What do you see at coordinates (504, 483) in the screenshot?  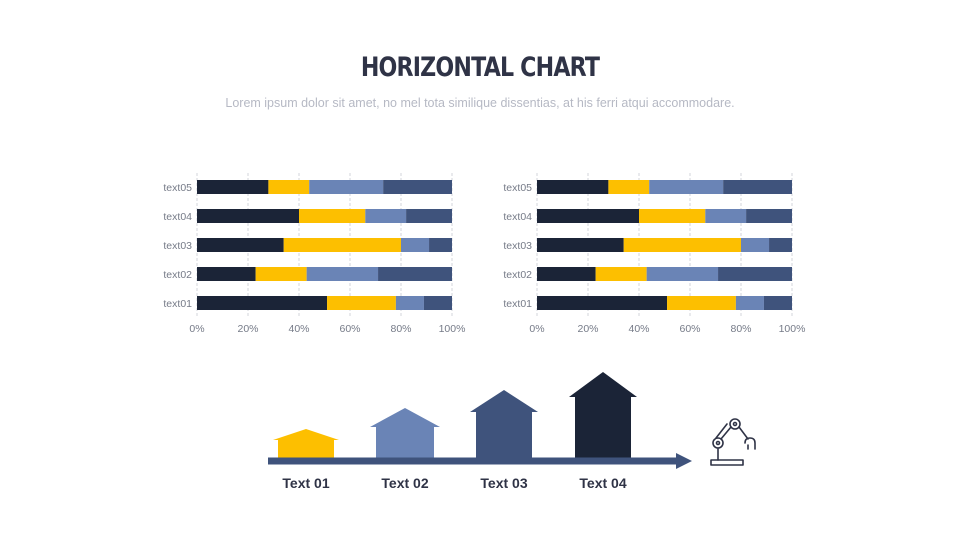 I see `step-label-3: Text 03` at bounding box center [504, 483].